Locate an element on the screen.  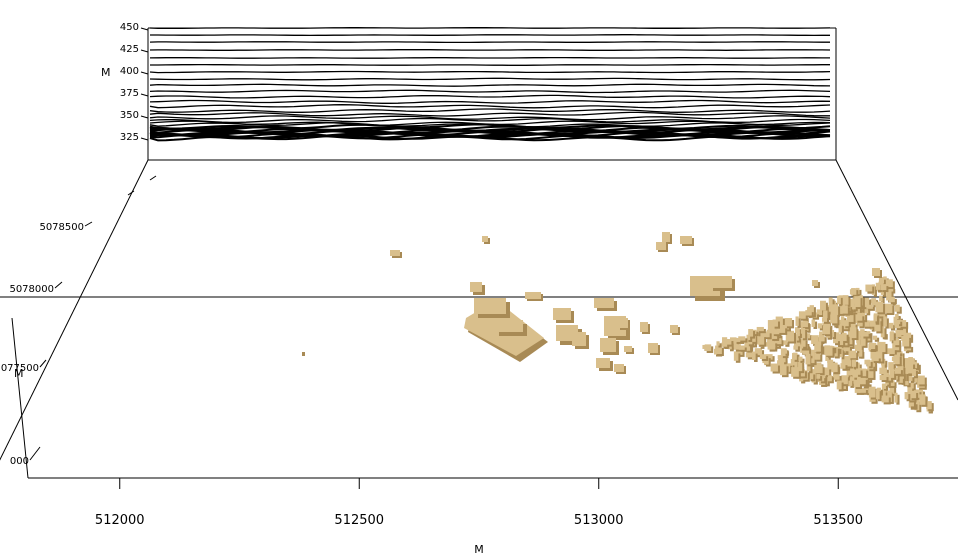
x-tick-label: 512000 is located at coordinates (120, 520).